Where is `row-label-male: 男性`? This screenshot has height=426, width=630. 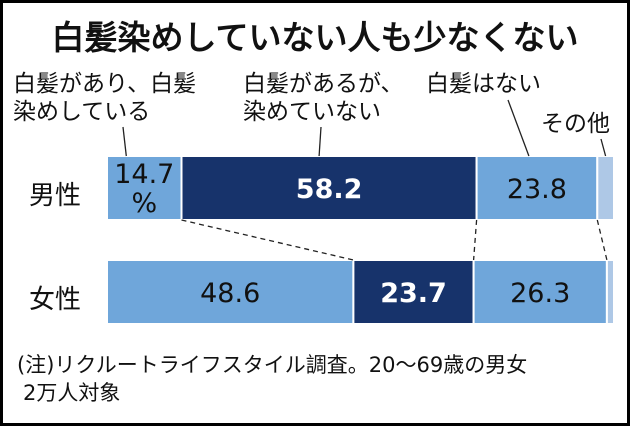
row-label-male: 男性 is located at coordinates (55, 196).